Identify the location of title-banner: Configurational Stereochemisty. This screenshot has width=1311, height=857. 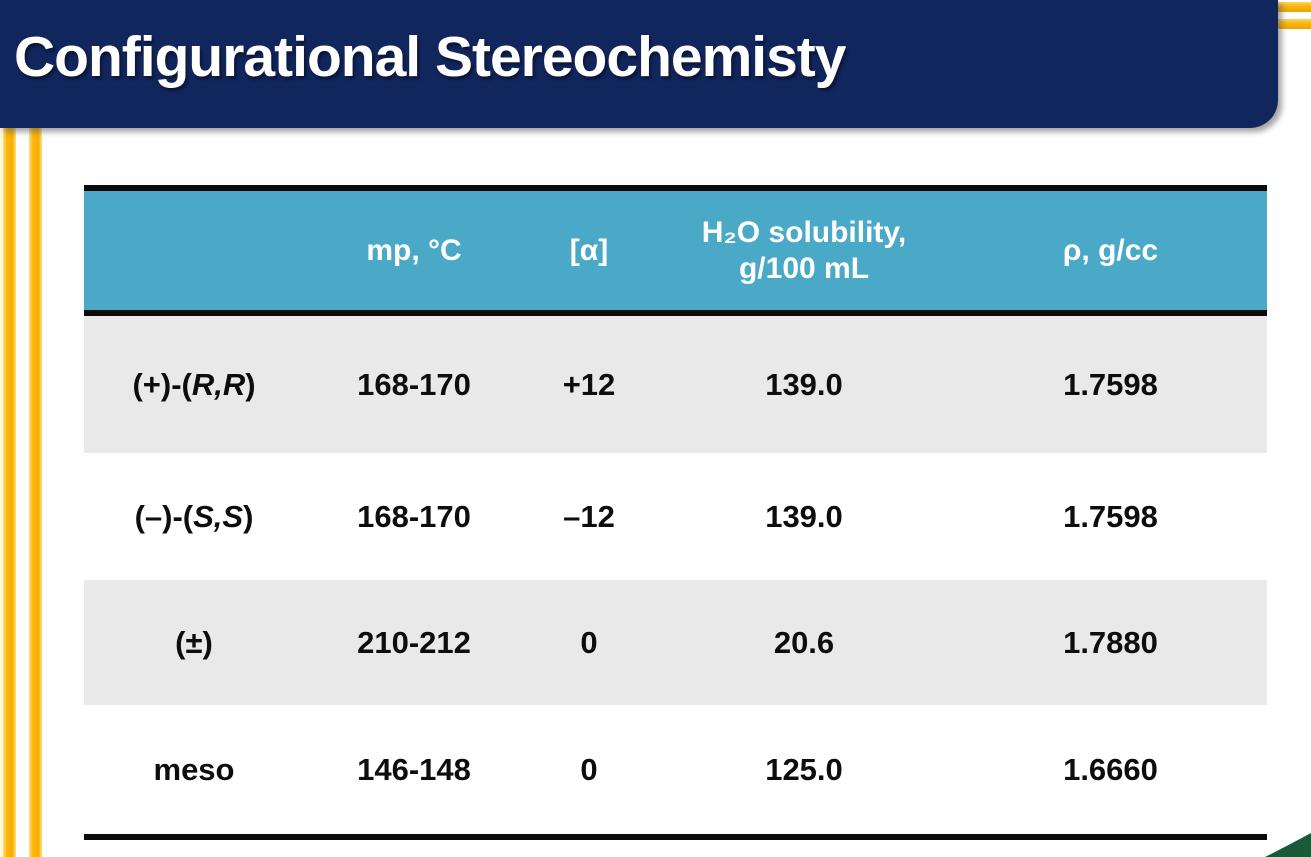
(639, 64).